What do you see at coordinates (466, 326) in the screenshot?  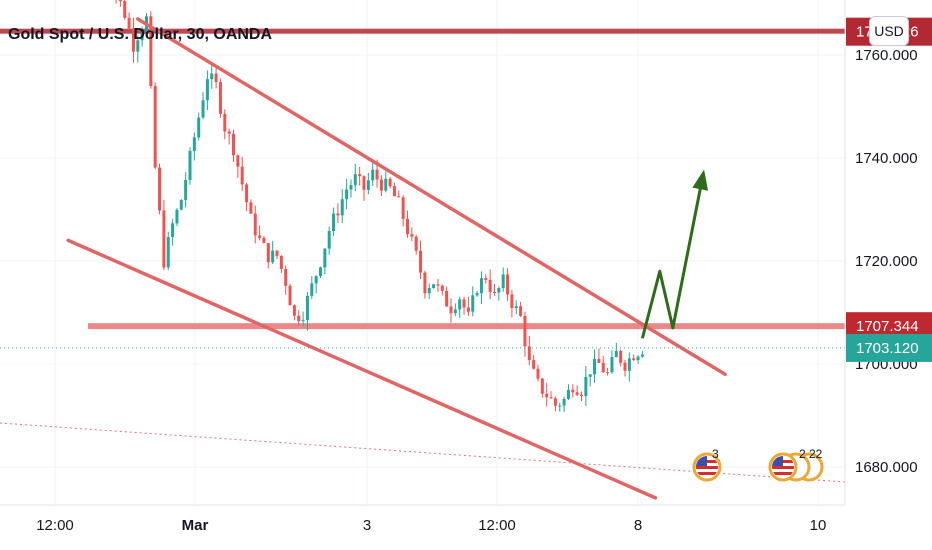 I see `support-level-line` at bounding box center [466, 326].